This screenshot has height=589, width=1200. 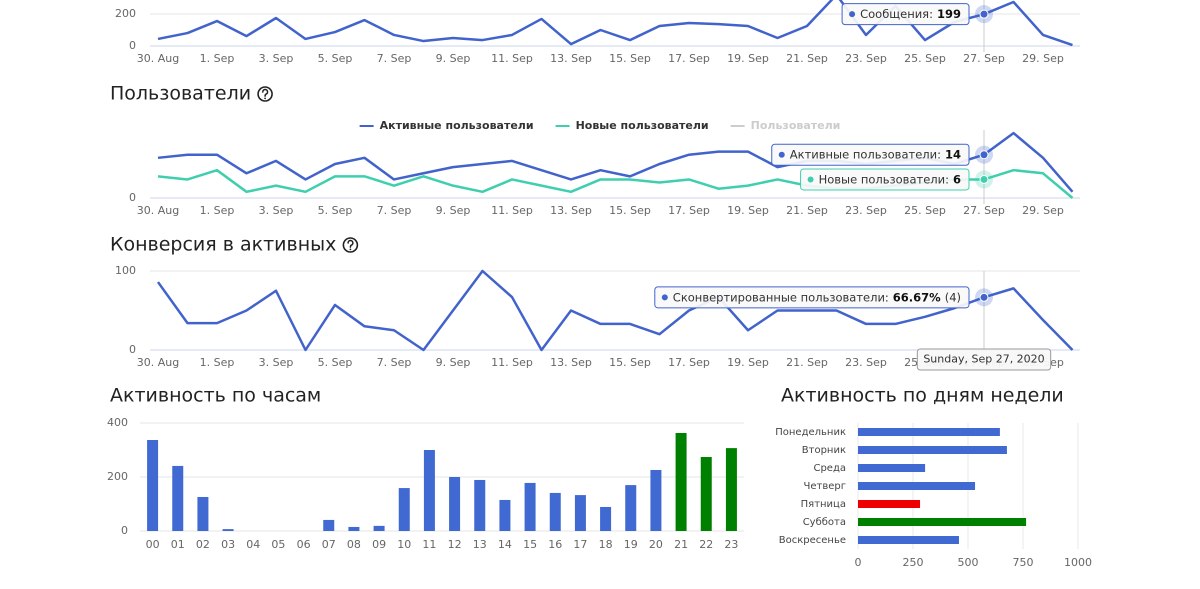 I want to click on chart-title: Пользователи, so click(x=180, y=94).